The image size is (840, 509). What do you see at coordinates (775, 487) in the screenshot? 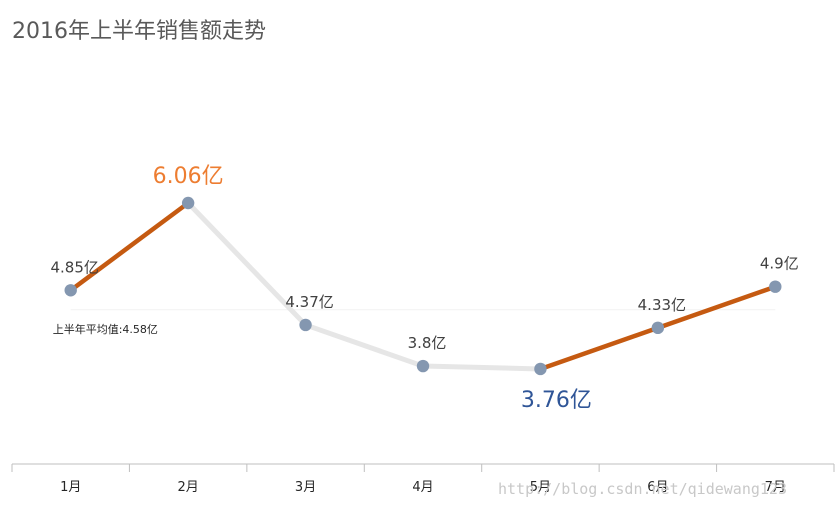
I see `x-tick-label: 7月` at bounding box center [775, 487].